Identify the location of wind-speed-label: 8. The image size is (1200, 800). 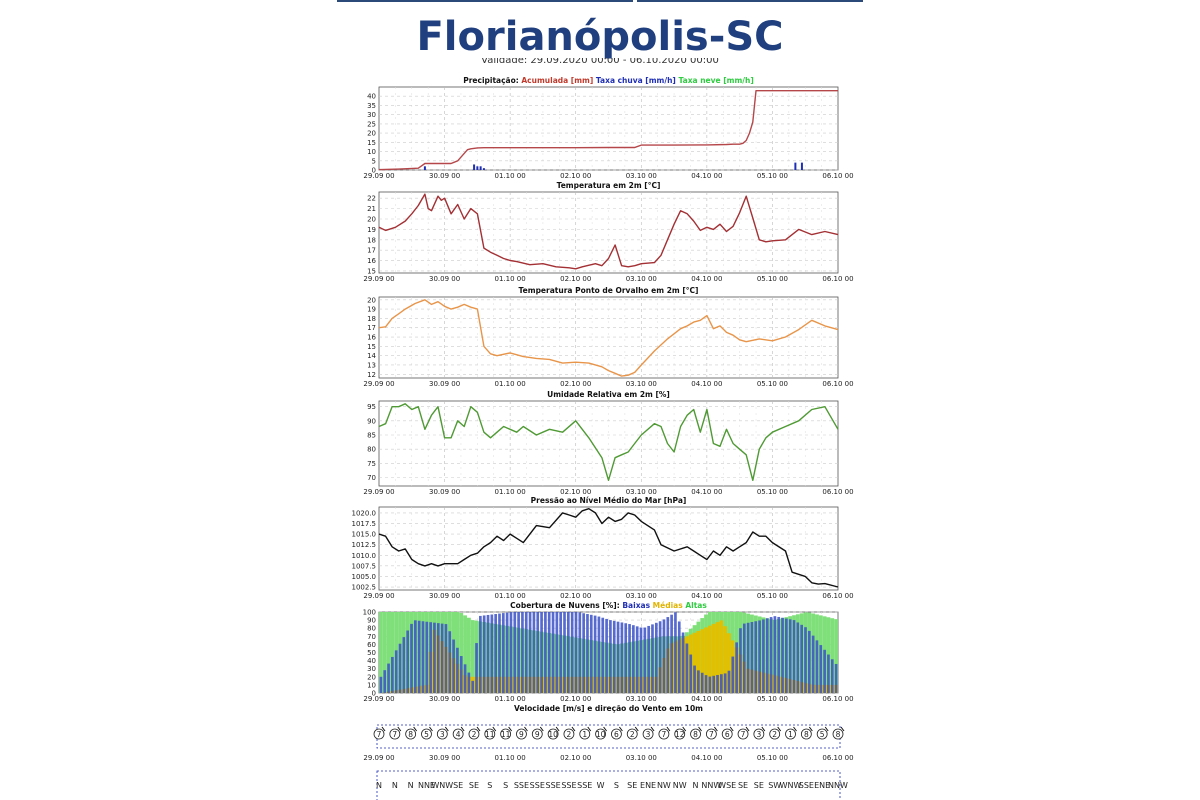
(410, 734).